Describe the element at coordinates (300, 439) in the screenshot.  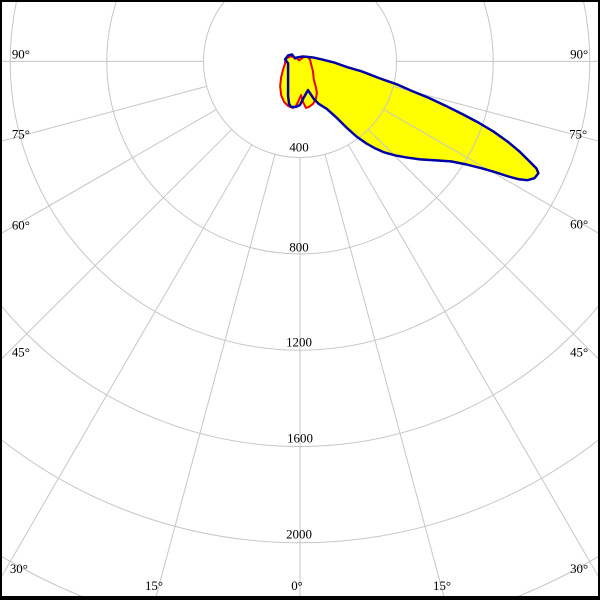
I see `radial-tick-label: 1600` at that location.